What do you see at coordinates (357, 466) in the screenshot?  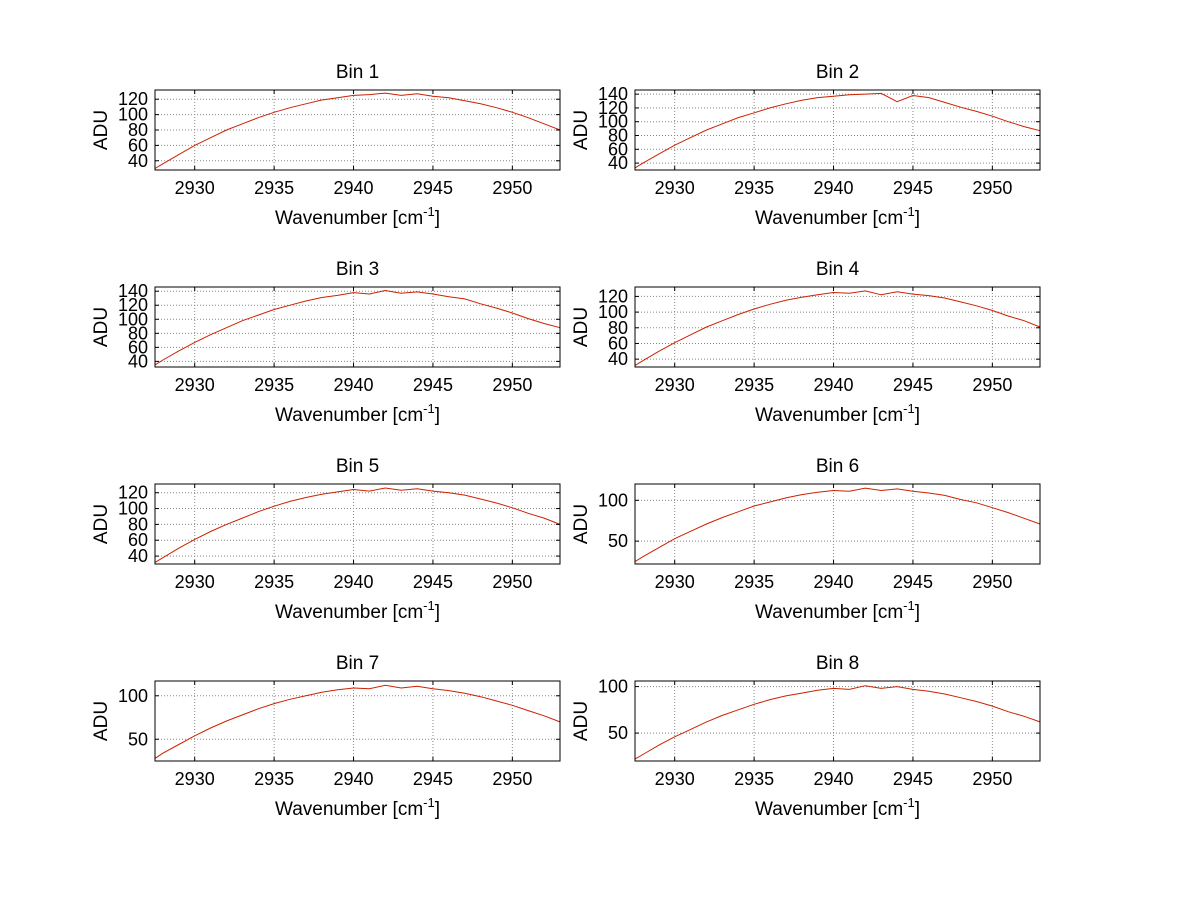 I see `subplot-title: Bin 5` at bounding box center [357, 466].